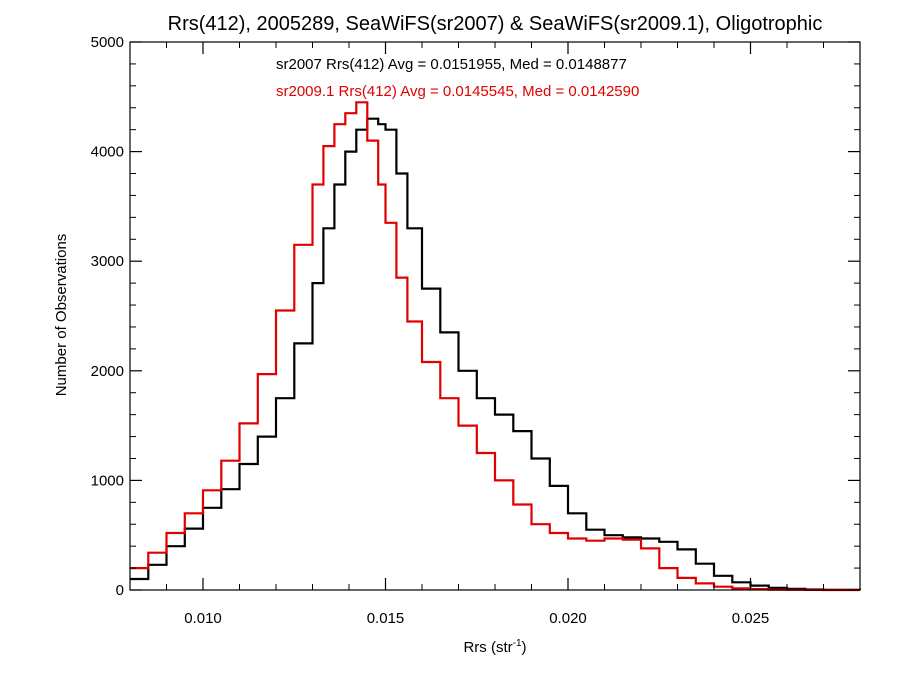  I want to click on x-axis-label: Rrs (str-1), so click(494, 647).